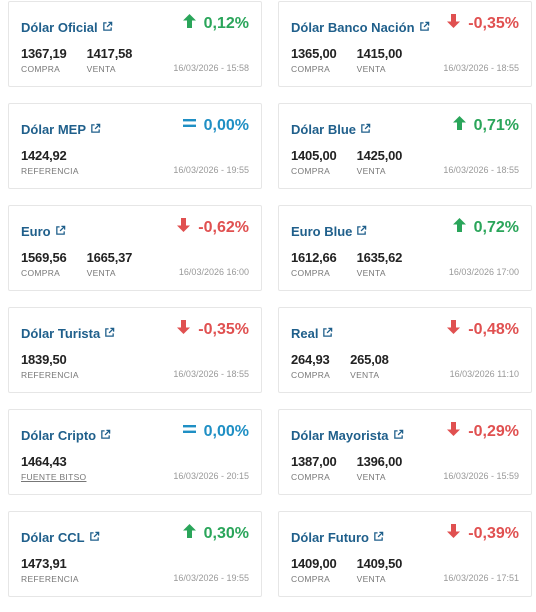 The height and width of the screenshot is (612, 536). I want to click on change-percent: -0,62%, so click(223, 227).